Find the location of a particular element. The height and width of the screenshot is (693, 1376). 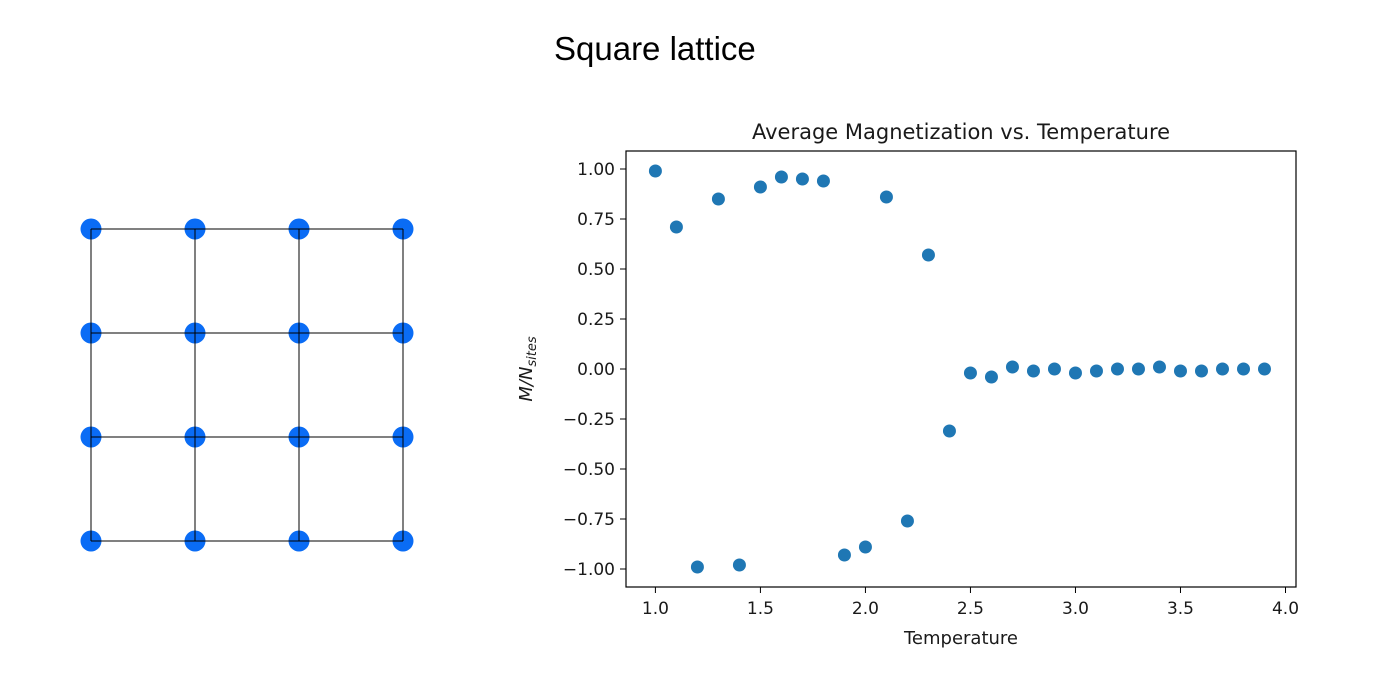

figure-title: Square lattice is located at coordinates (655, 48).